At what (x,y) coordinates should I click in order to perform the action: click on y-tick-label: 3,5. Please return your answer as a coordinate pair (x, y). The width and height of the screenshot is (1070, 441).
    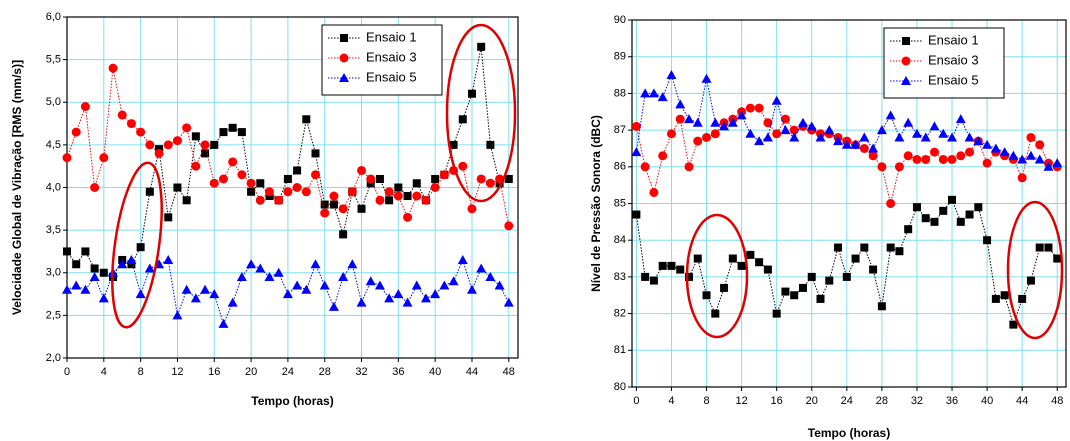
    Looking at the image, I should click on (53, 230).